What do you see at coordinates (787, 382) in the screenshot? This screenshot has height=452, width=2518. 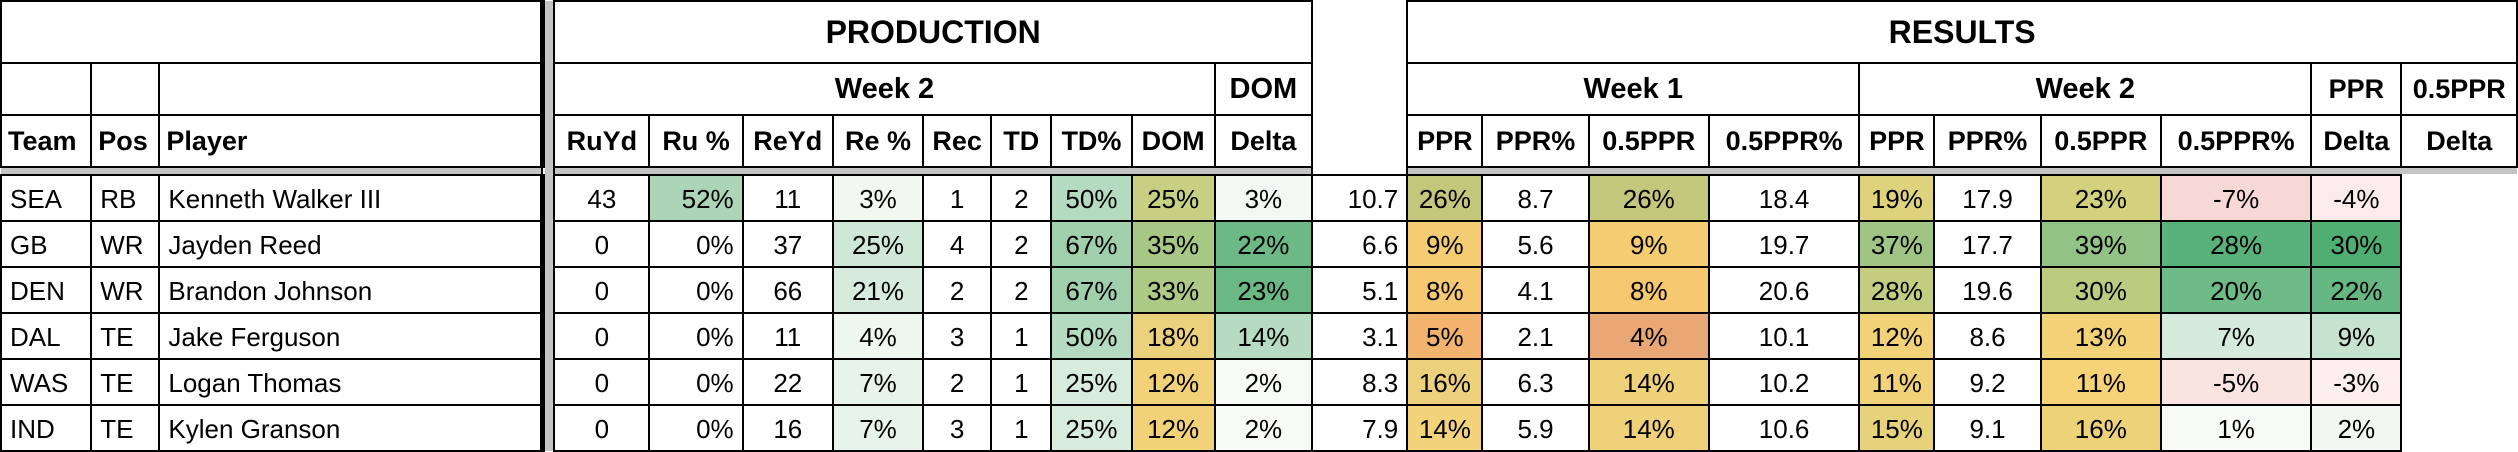 I see `cell-reyd: 22` at bounding box center [787, 382].